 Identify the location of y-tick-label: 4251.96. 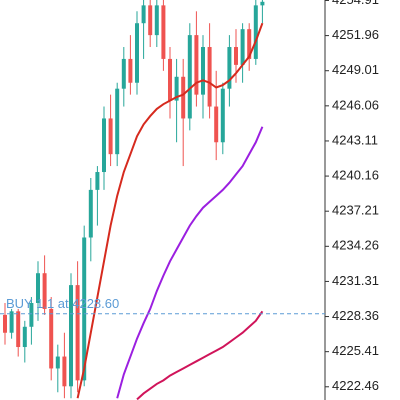
(355, 34).